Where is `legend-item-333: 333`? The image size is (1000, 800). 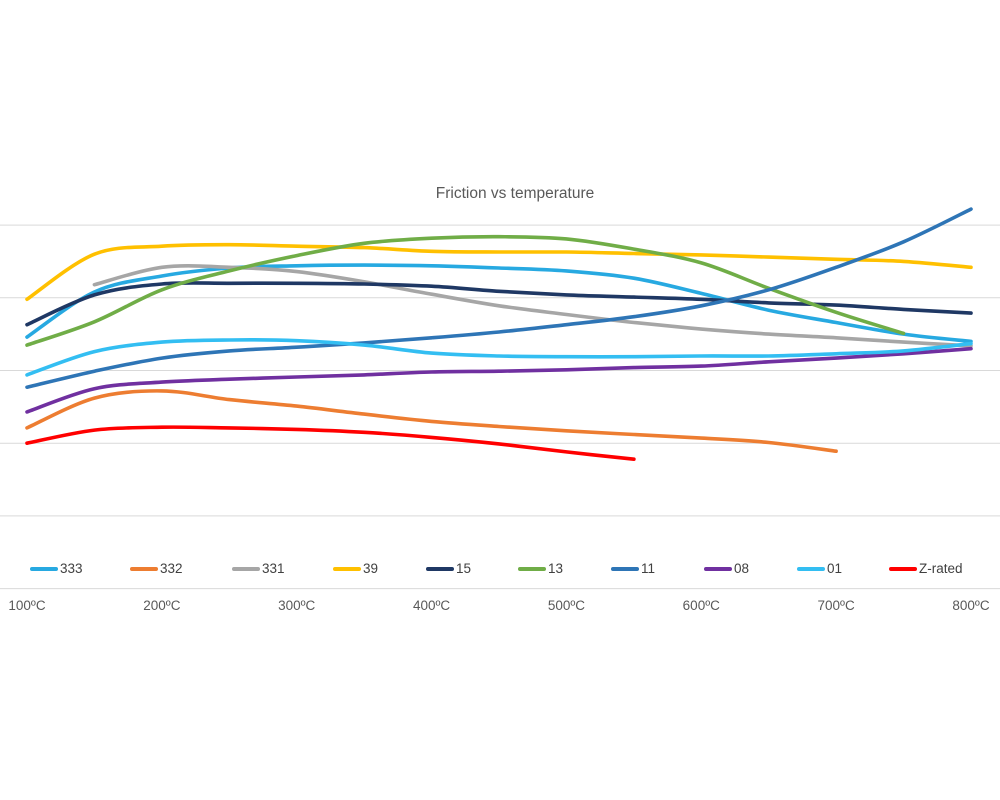 legend-item-333: 333 is located at coordinates (56, 568).